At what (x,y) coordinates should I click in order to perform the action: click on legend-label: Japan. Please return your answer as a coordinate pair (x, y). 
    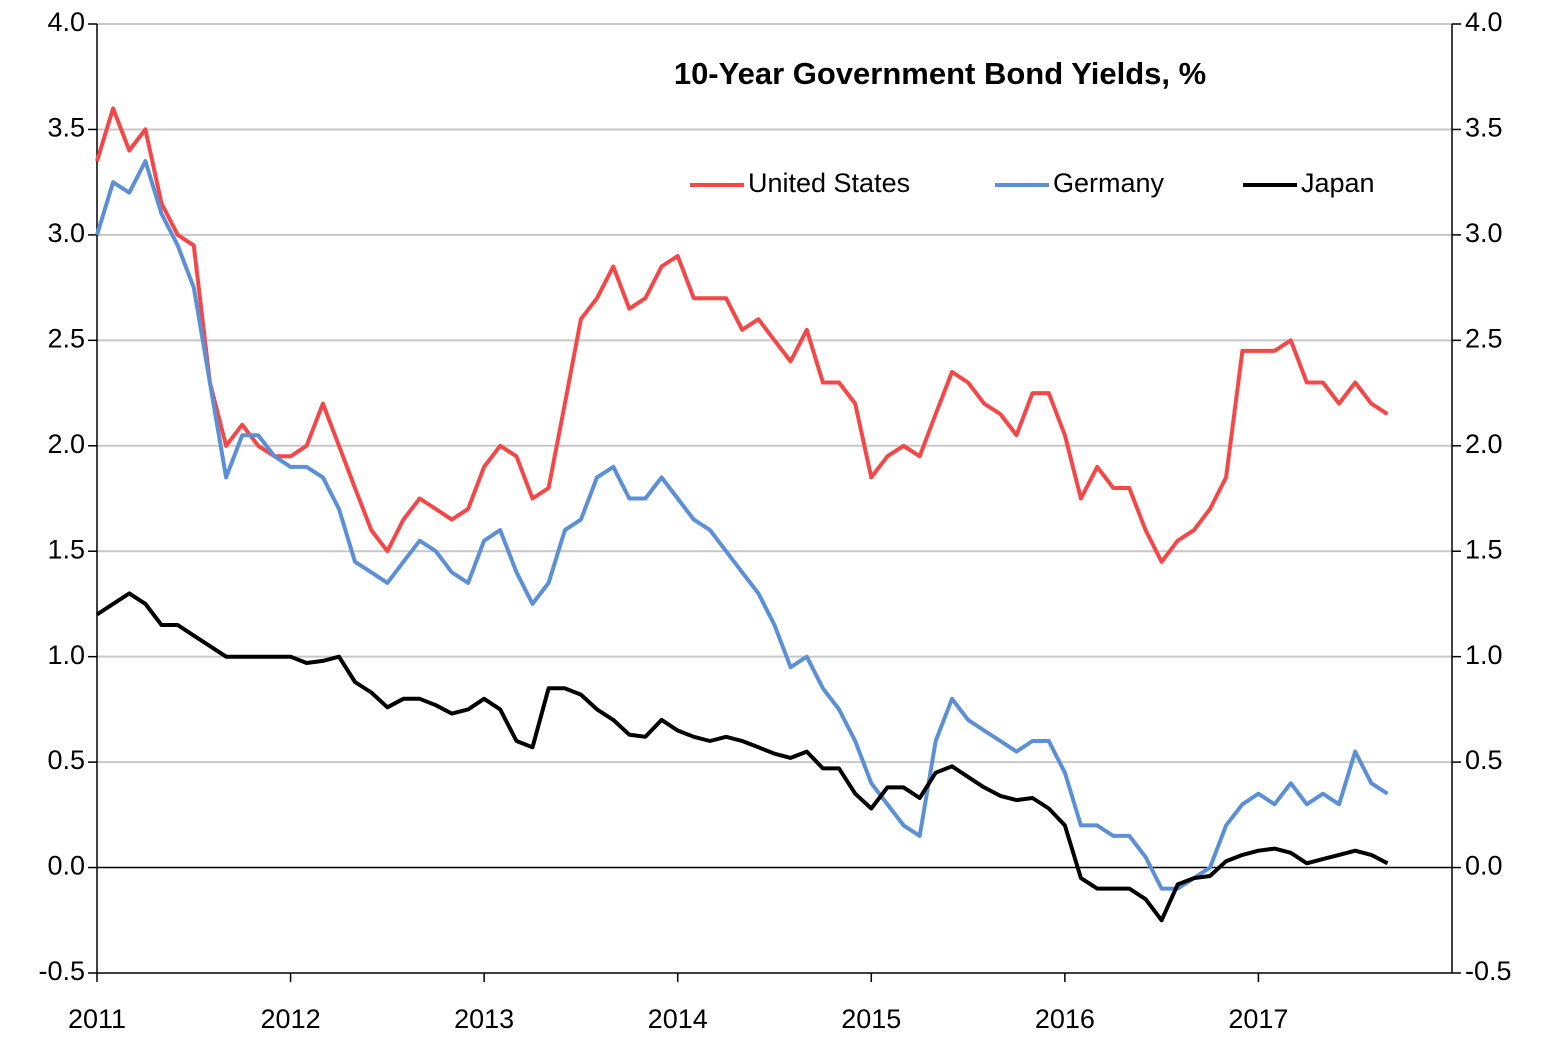
    Looking at the image, I should click on (1338, 183).